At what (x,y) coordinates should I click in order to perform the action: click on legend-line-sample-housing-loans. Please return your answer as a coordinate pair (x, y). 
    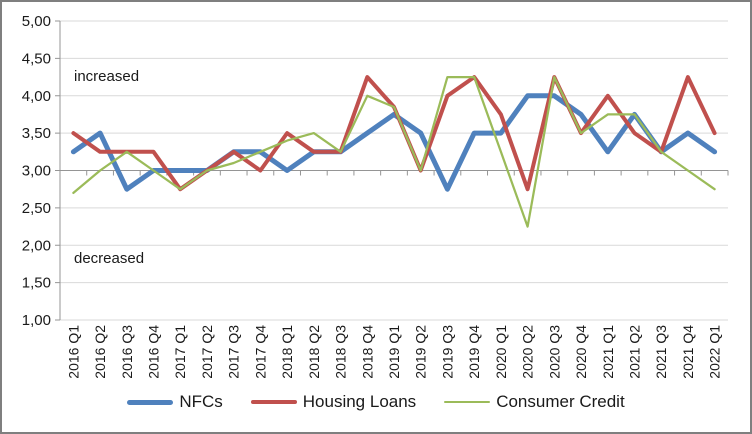
    Looking at the image, I should click on (273, 402).